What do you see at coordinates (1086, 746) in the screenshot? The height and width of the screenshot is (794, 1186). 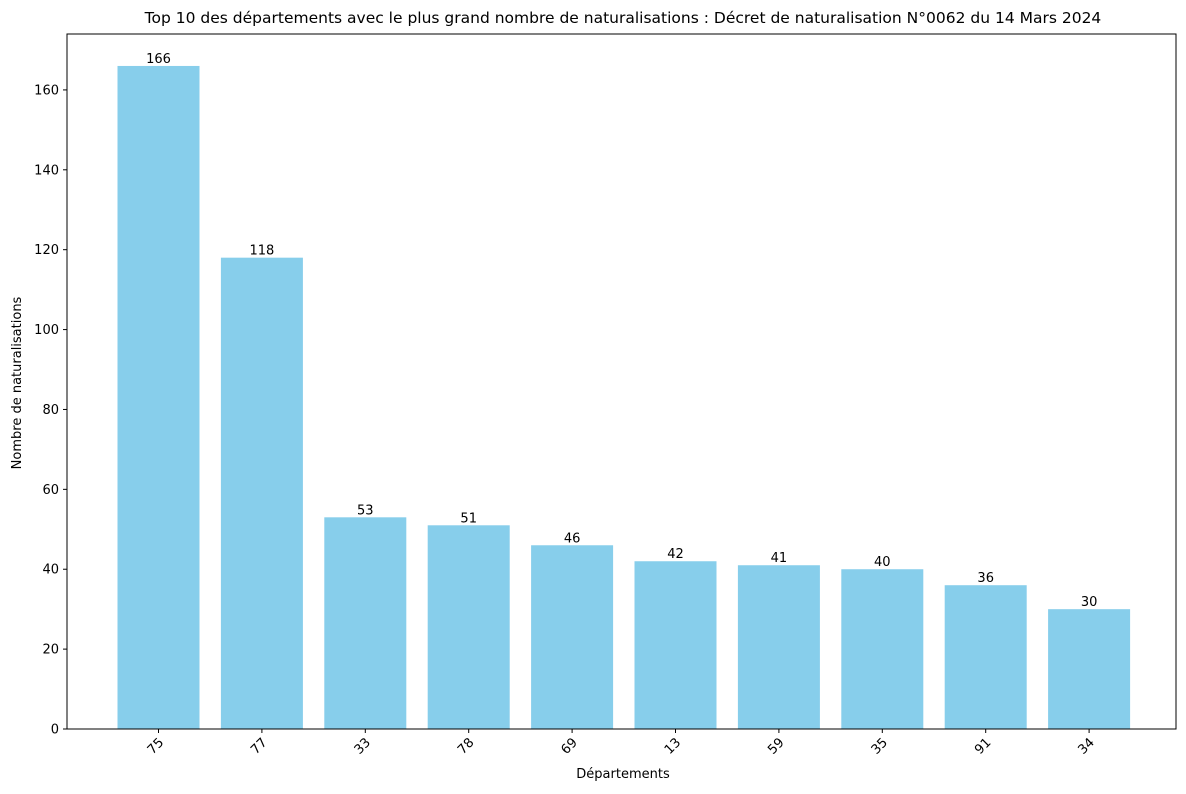 I see `x-tick-label-34: 34` at bounding box center [1086, 746].